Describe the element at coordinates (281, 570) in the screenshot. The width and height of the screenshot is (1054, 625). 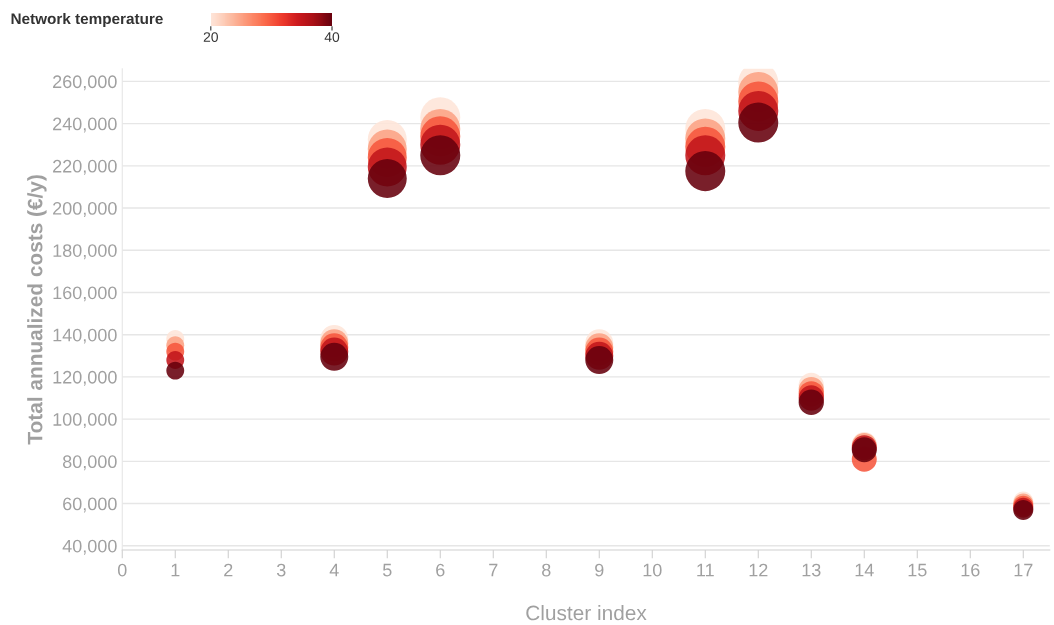
I see `x-tick-label: 3` at that location.